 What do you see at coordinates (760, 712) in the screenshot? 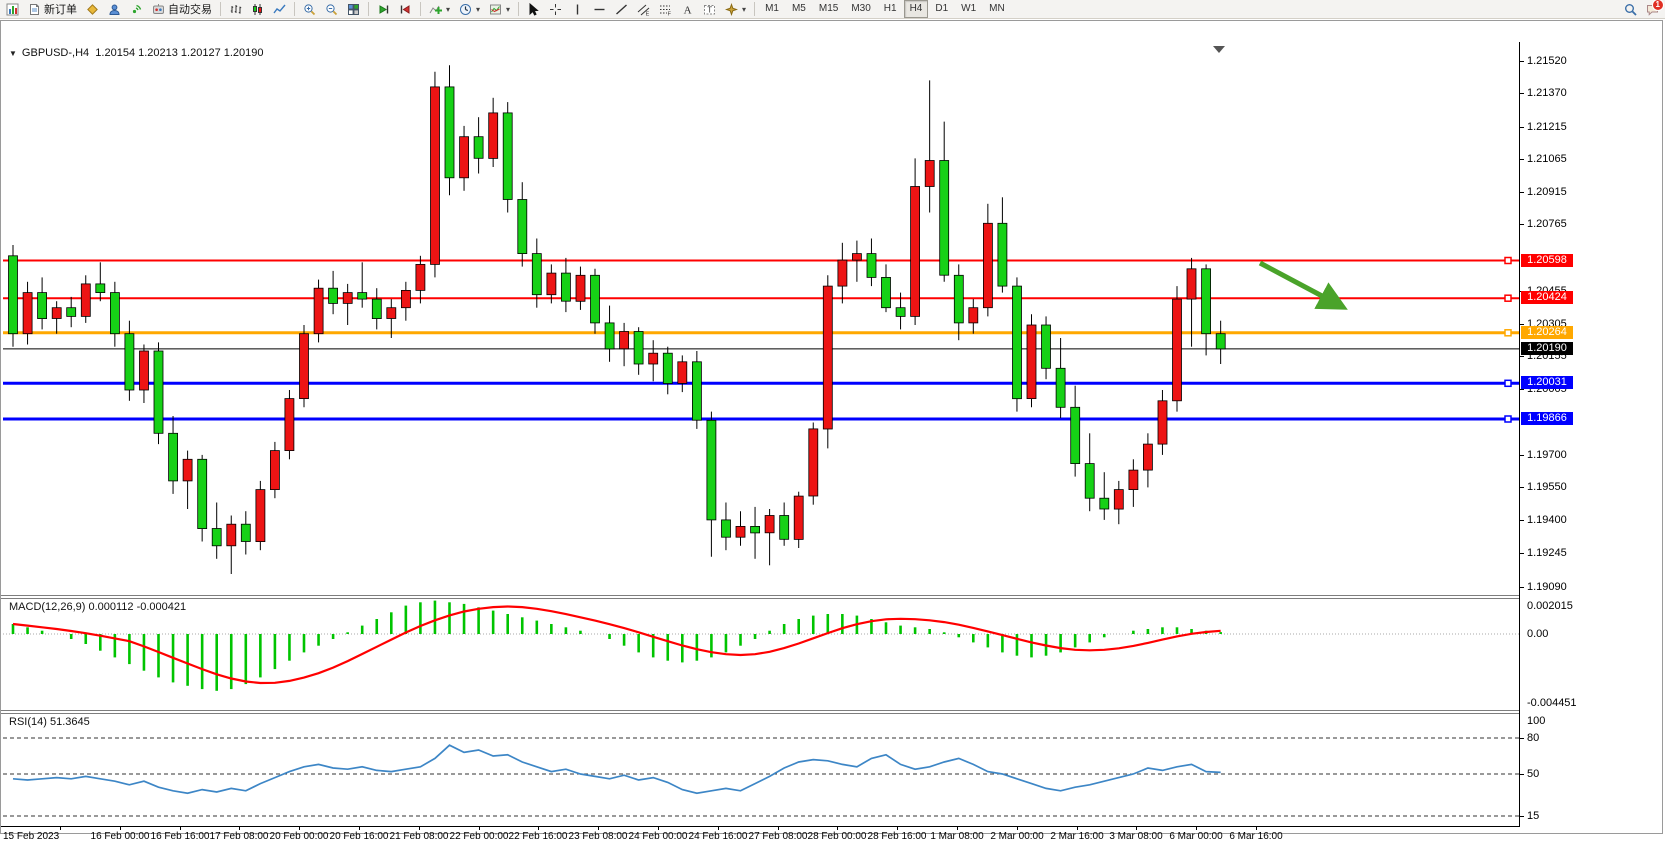
I see `pane-splitter-rsi` at bounding box center [760, 712].